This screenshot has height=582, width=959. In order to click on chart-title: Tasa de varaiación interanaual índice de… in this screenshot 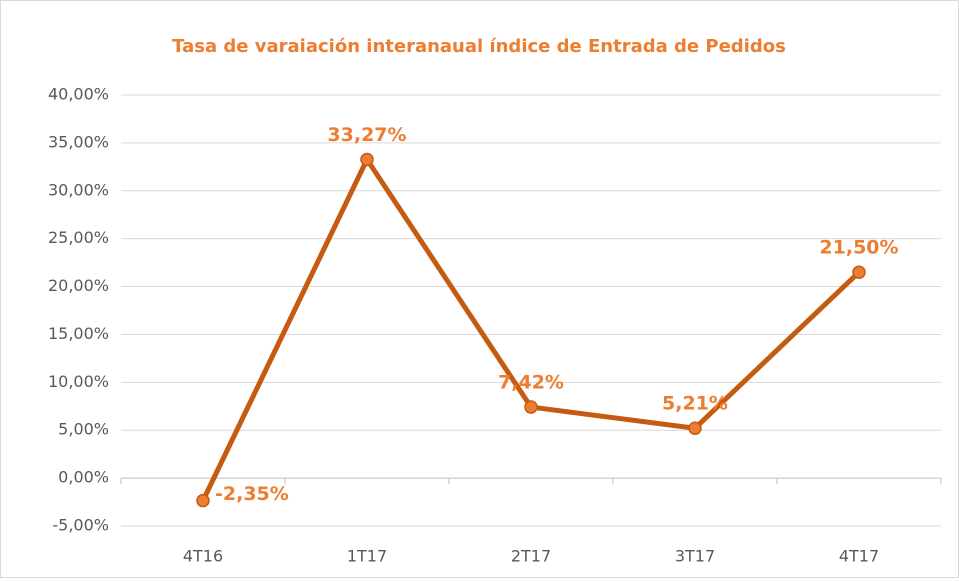, I will do `click(479, 46)`.